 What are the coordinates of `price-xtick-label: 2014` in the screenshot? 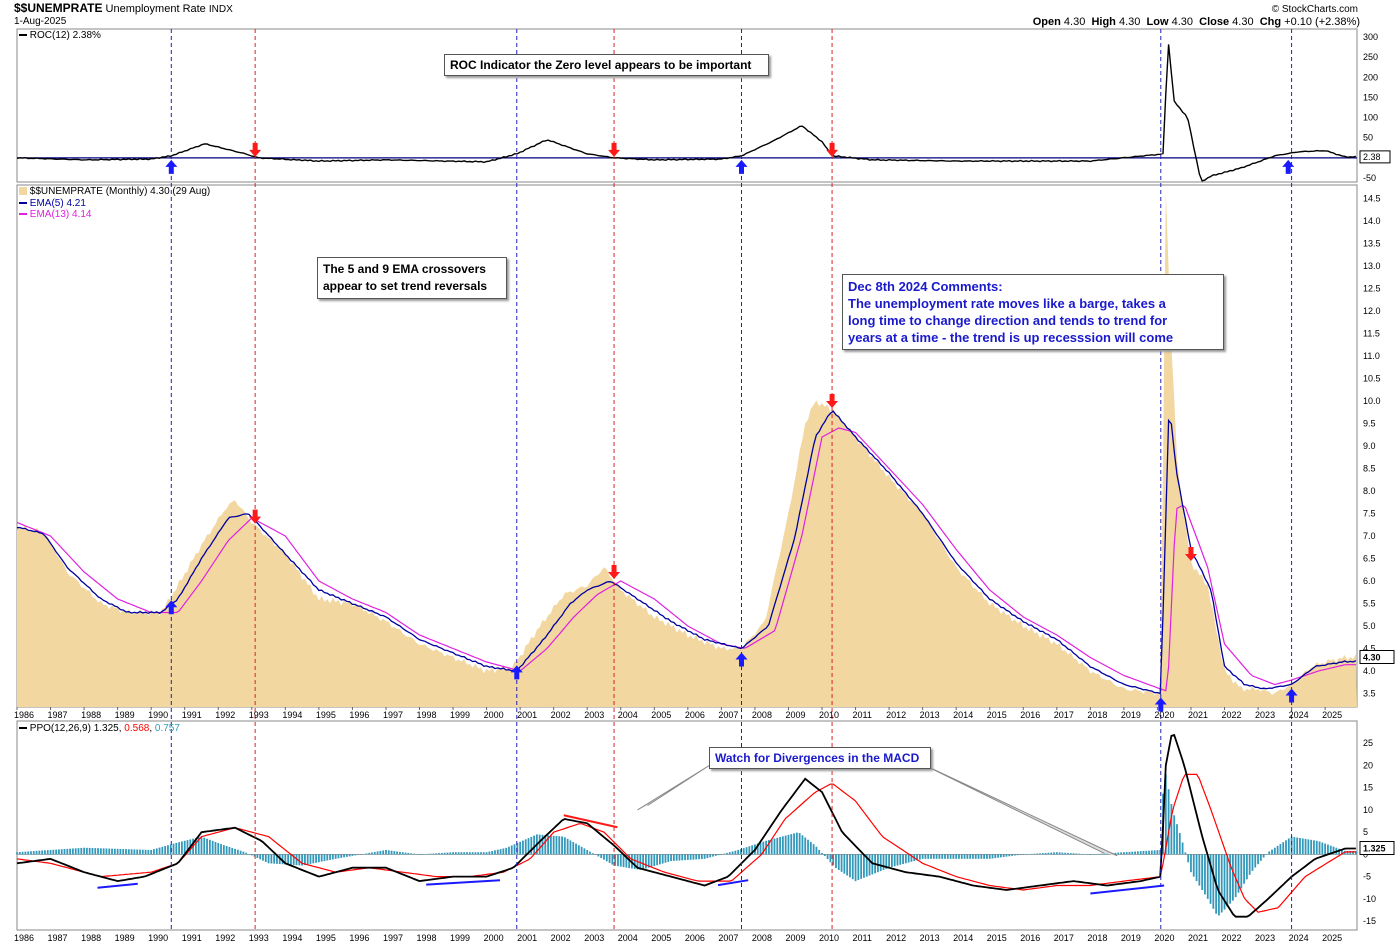 It's located at (963, 715).